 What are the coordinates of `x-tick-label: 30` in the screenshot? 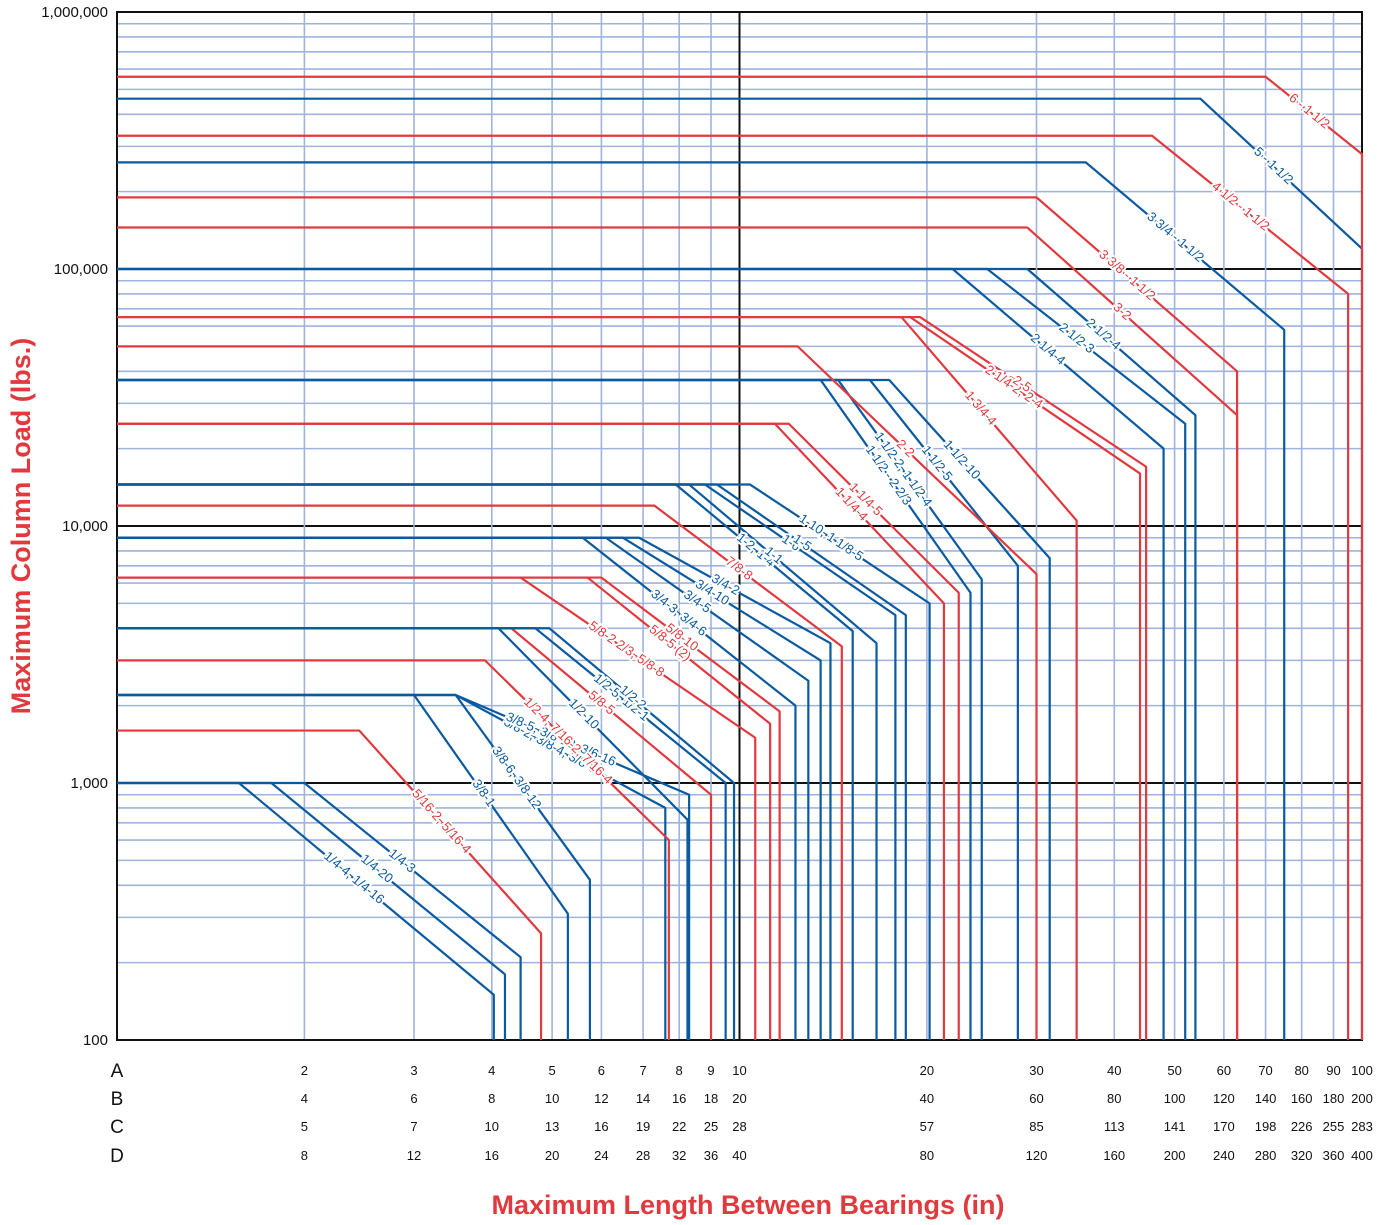 It's located at (1036, 1070).